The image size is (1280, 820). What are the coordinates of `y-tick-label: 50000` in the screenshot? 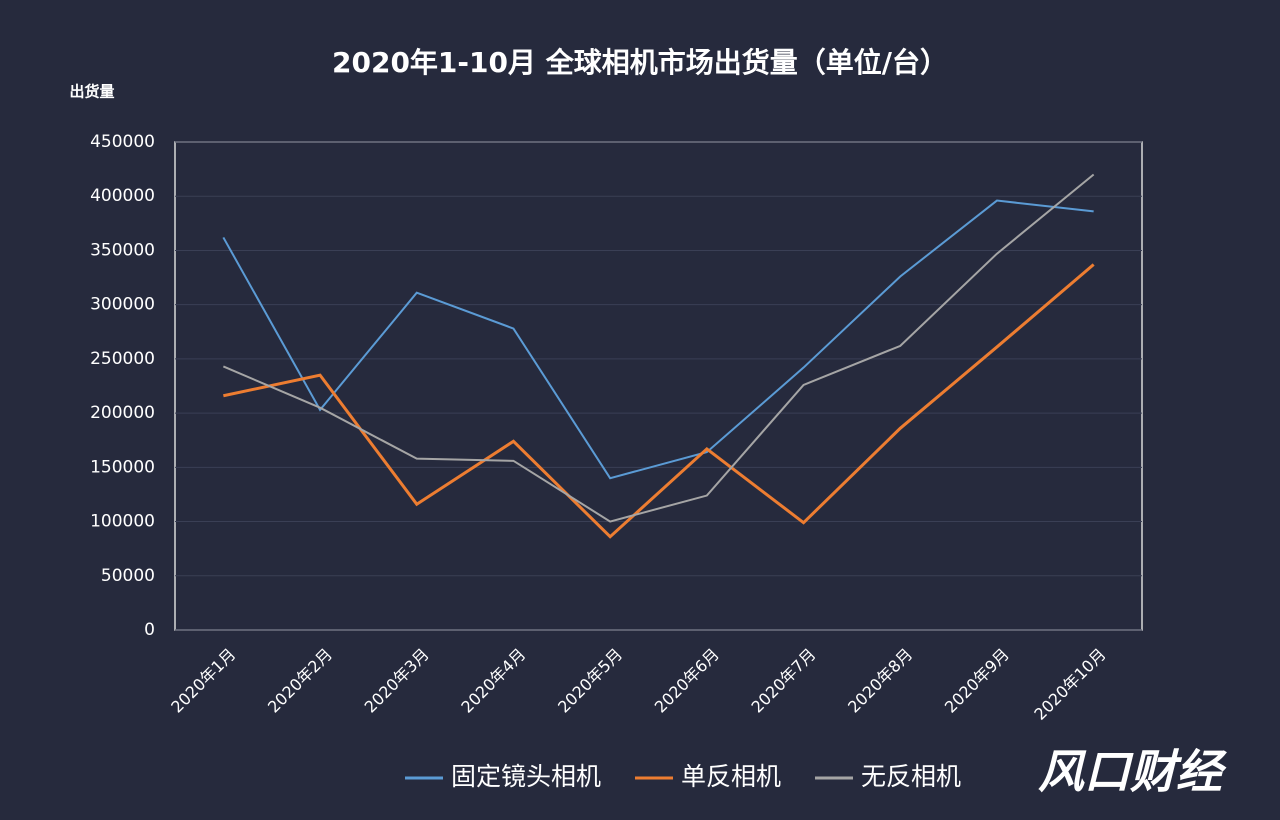 It's located at (128, 576).